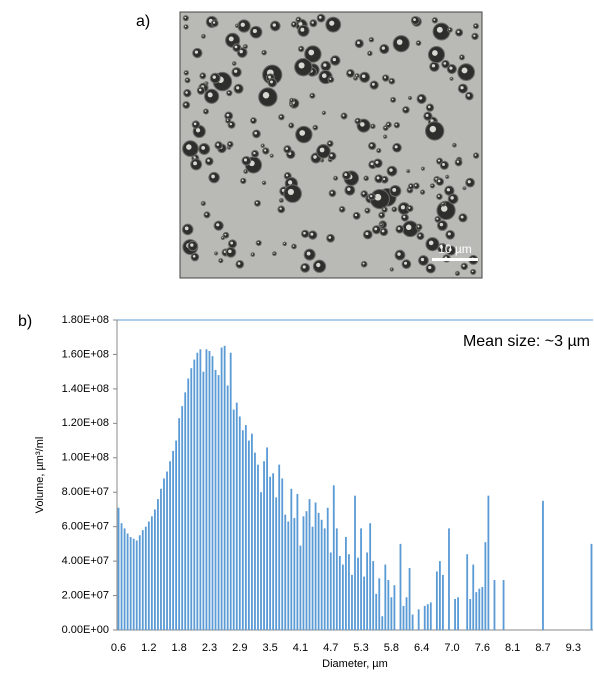 Image resolution: width=594 pixels, height=674 pixels. Describe the element at coordinates (355, 664) in the screenshot. I see `x-axis-title: Diameter, µm` at that location.